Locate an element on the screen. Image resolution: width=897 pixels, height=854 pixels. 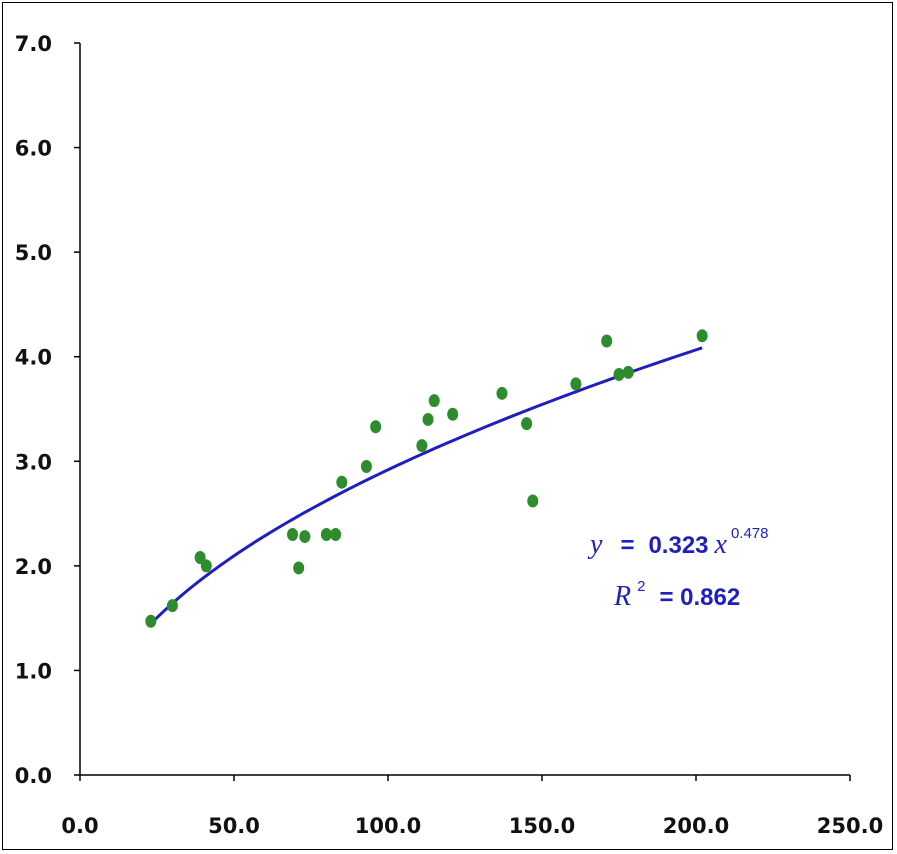
x-tick-label: 250.0 is located at coordinates (850, 826).